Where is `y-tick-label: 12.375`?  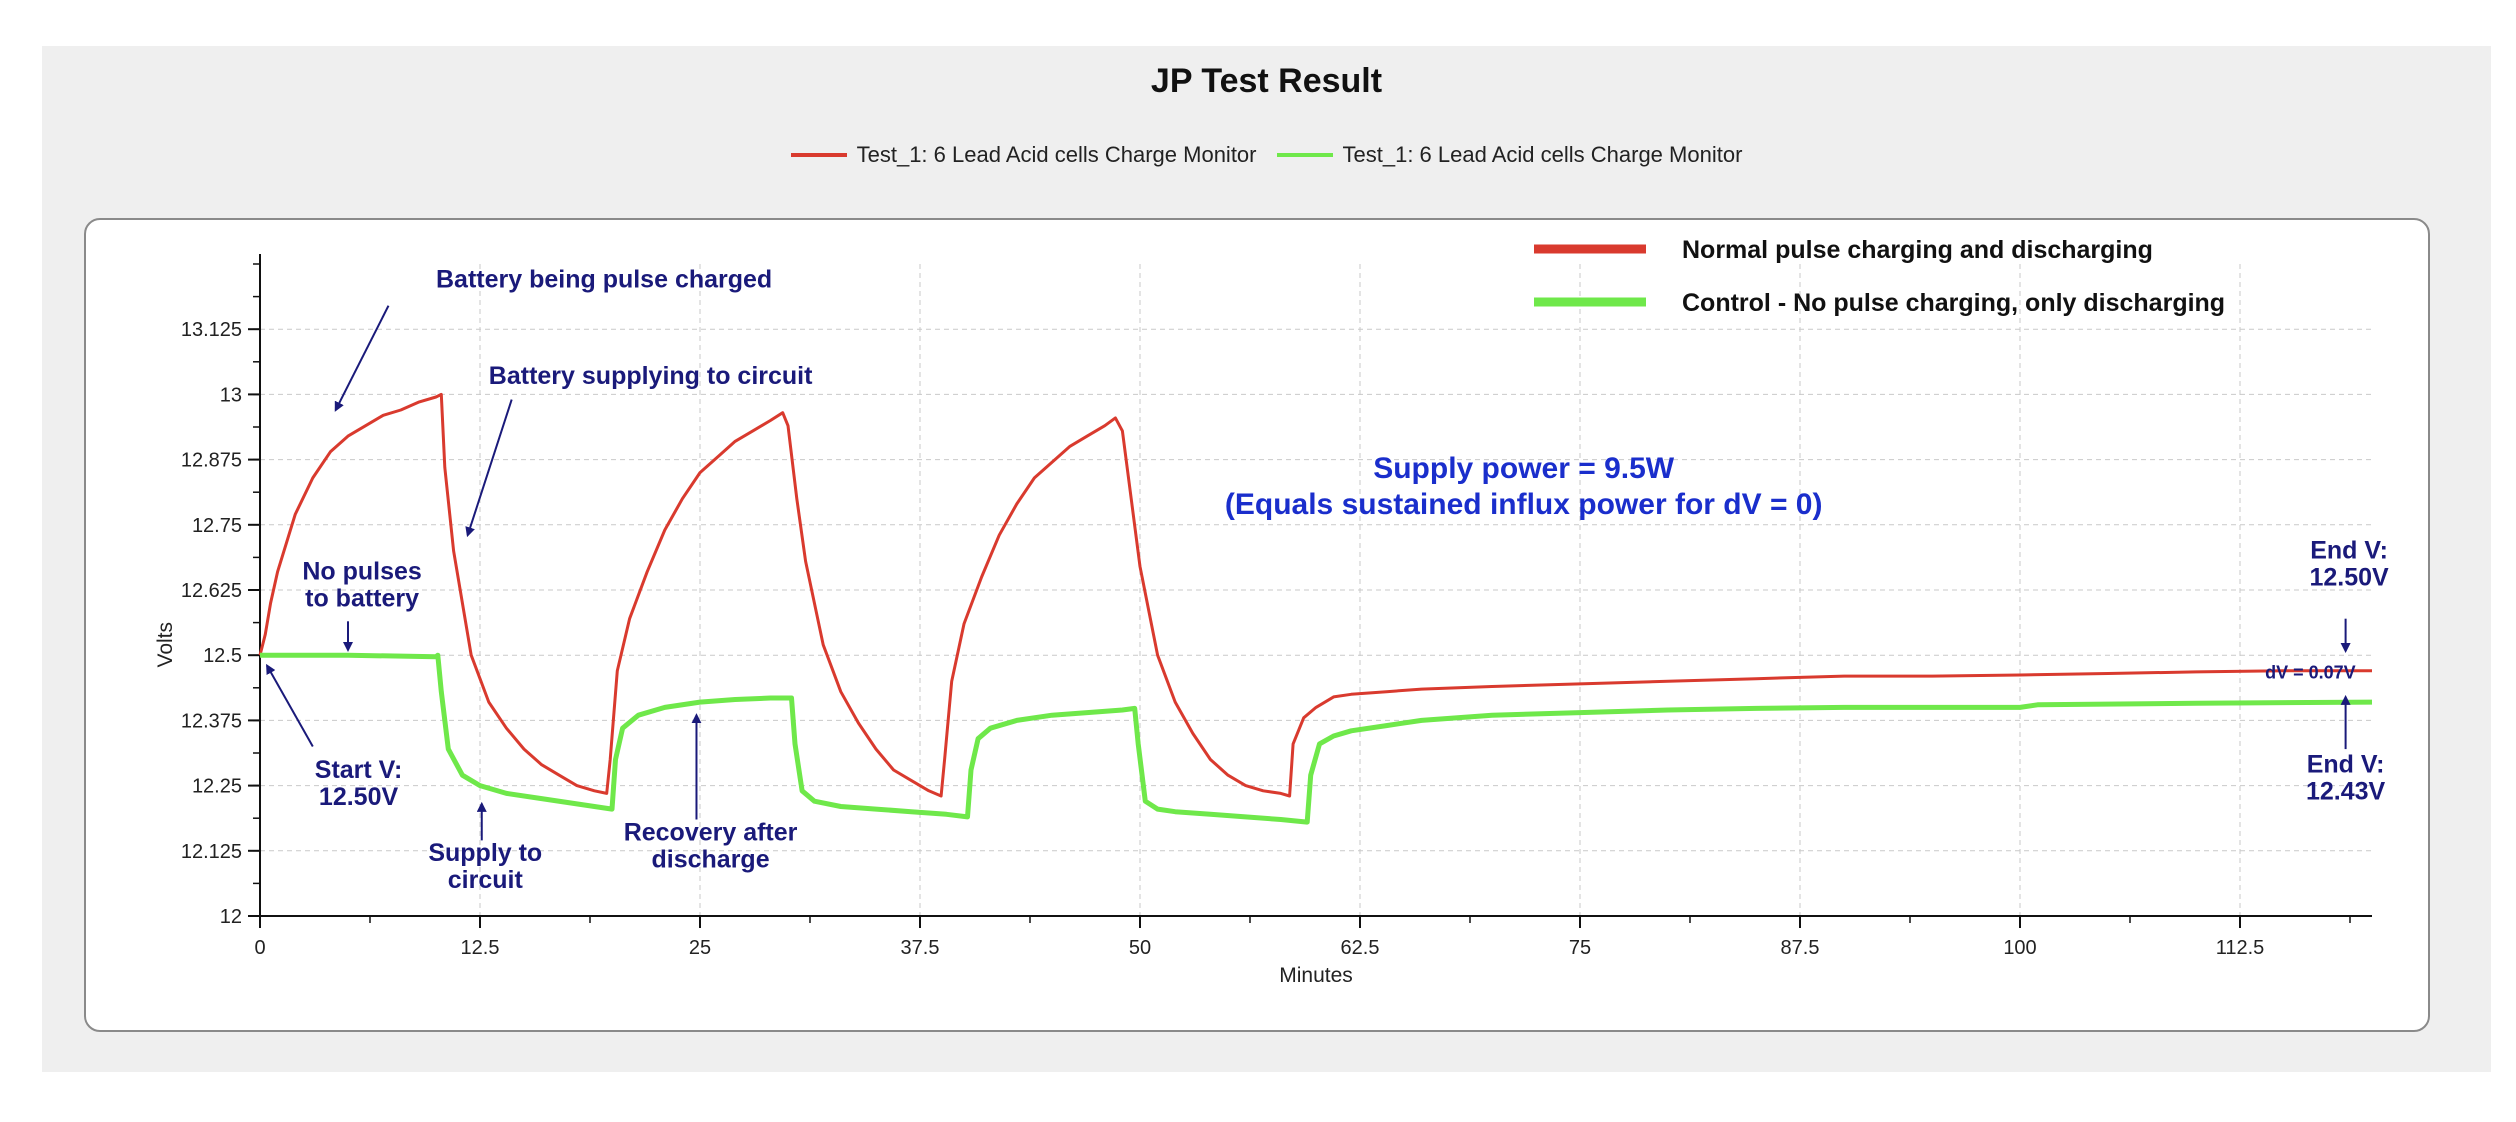
y-tick-label: 12.375 is located at coordinates (211, 721).